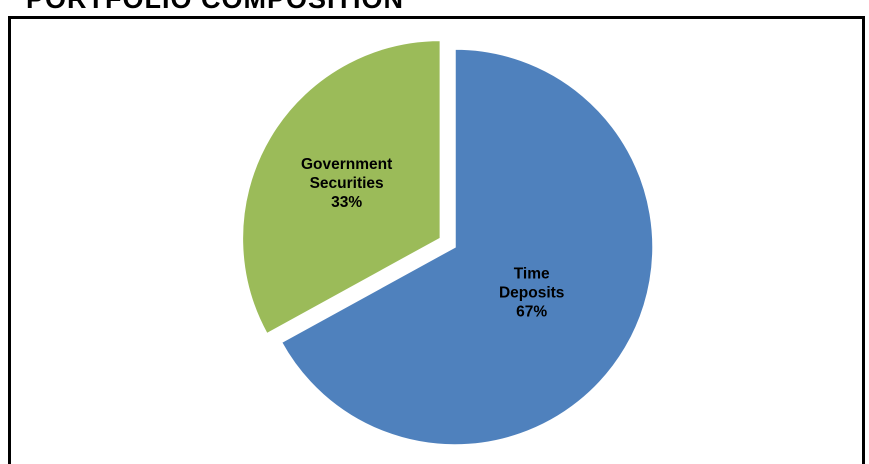 The height and width of the screenshot is (464, 869). Describe the element at coordinates (531, 292) in the screenshot. I see `slice-label-0-line-1: Deposits` at that location.